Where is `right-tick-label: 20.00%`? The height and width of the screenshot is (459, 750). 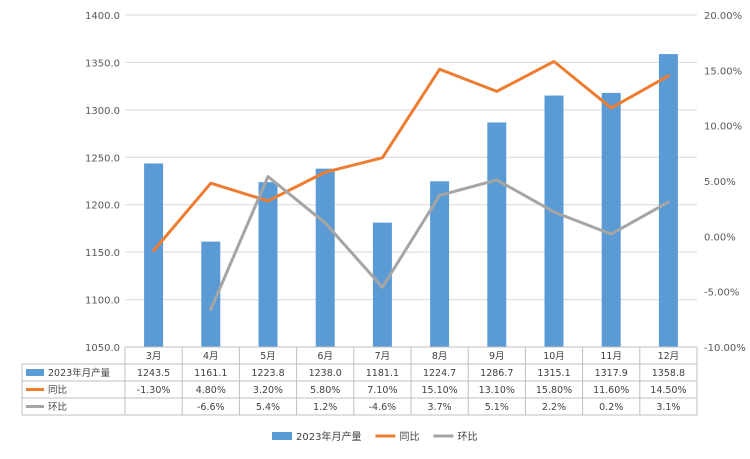
right-tick-label: 20.00% is located at coordinates (723, 16).